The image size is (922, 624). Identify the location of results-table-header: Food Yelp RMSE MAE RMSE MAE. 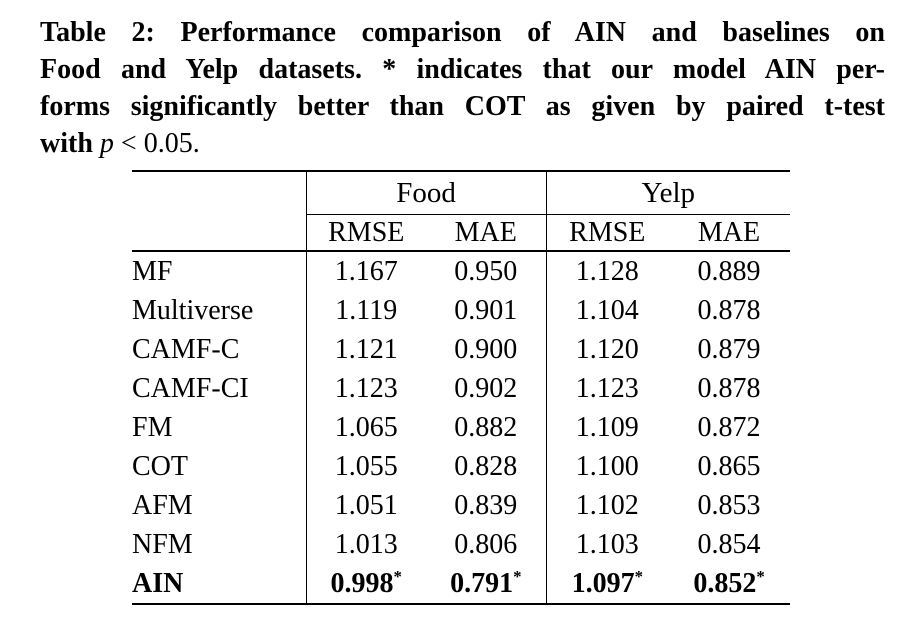
(461, 211).